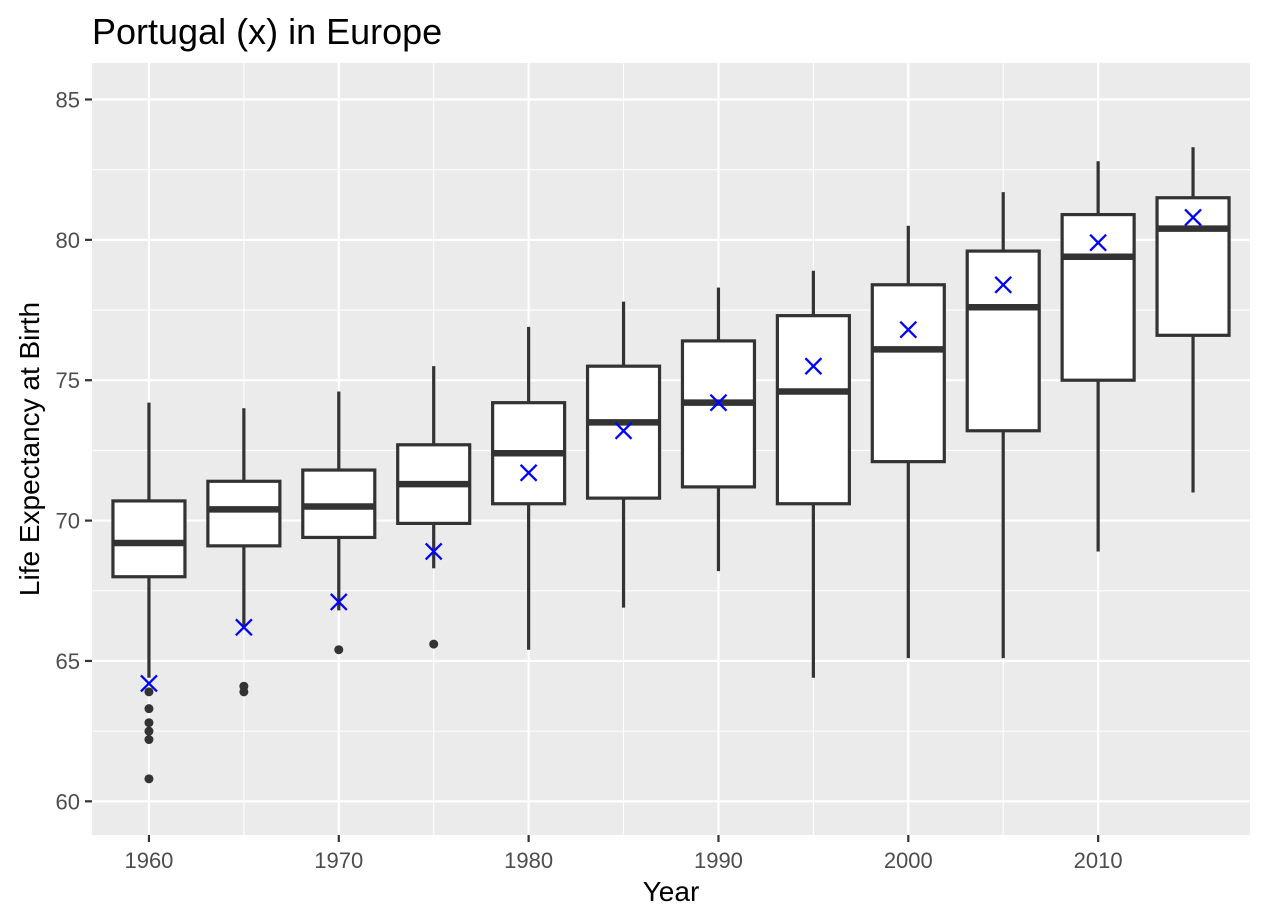 The height and width of the screenshot is (921, 1267). Describe the element at coordinates (718, 860) in the screenshot. I see `x-tick-label: 1990` at that location.